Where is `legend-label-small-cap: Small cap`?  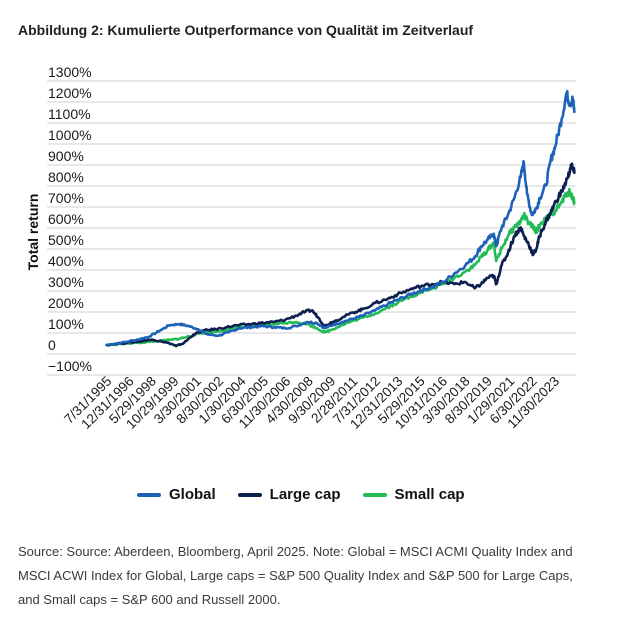 legend-label-small-cap: Small cap is located at coordinates (429, 494).